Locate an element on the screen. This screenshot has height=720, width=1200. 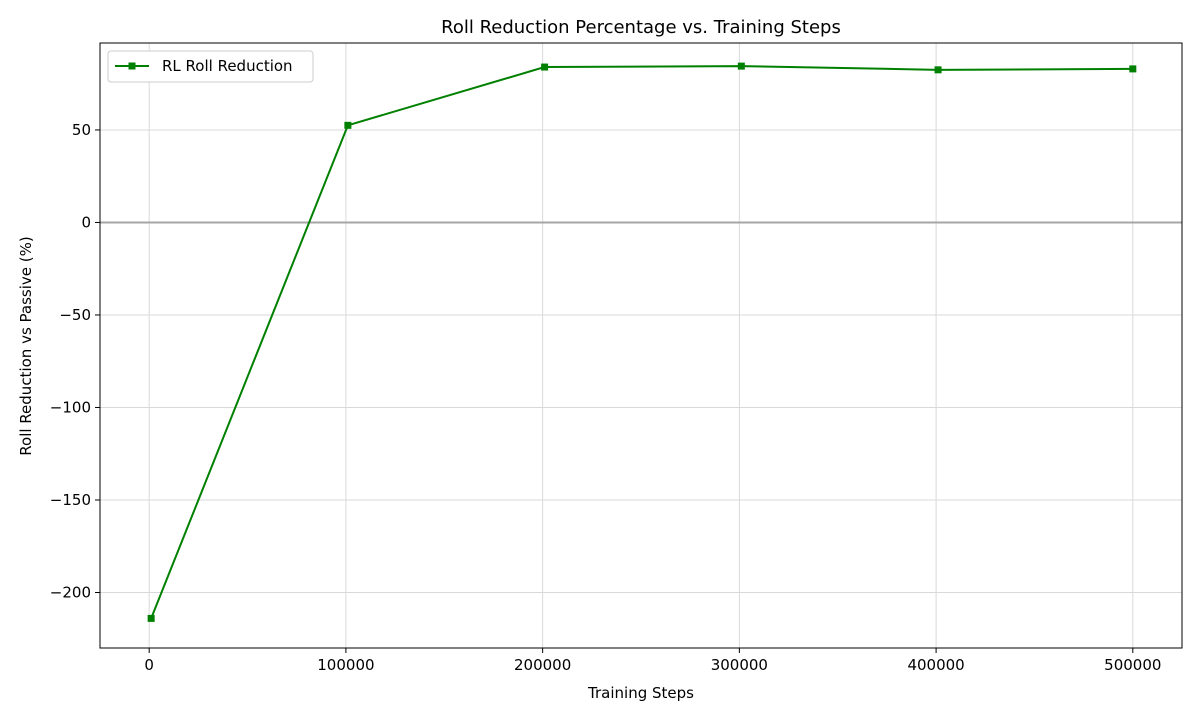
x-tick-label: 0 is located at coordinates (149, 665).